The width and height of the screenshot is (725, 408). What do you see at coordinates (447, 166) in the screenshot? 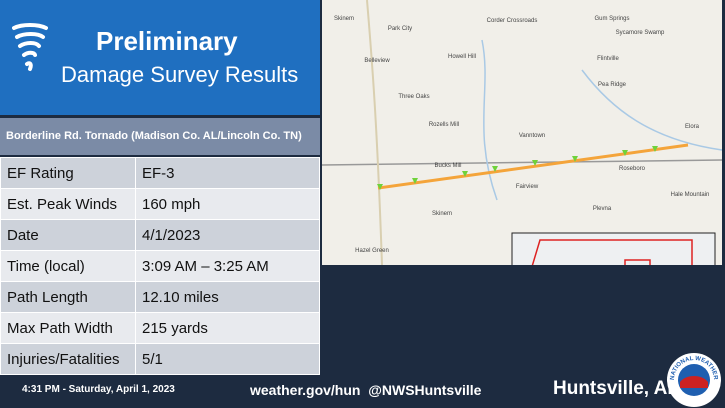
I see `place-label: Bucks Mill` at bounding box center [447, 166].